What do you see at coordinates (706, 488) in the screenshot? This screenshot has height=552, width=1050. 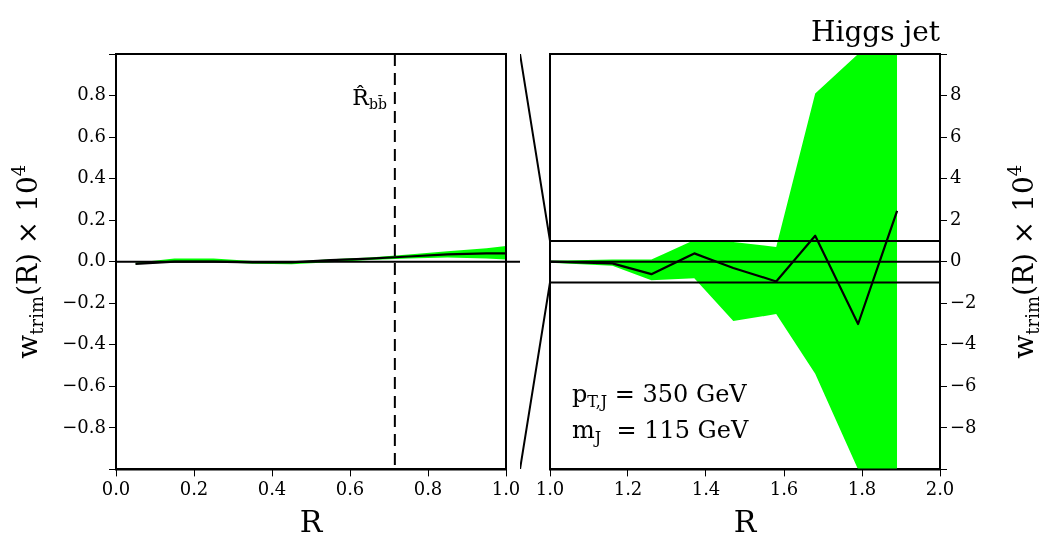 I see `x-tick-label: 1.4` at bounding box center [706, 488].